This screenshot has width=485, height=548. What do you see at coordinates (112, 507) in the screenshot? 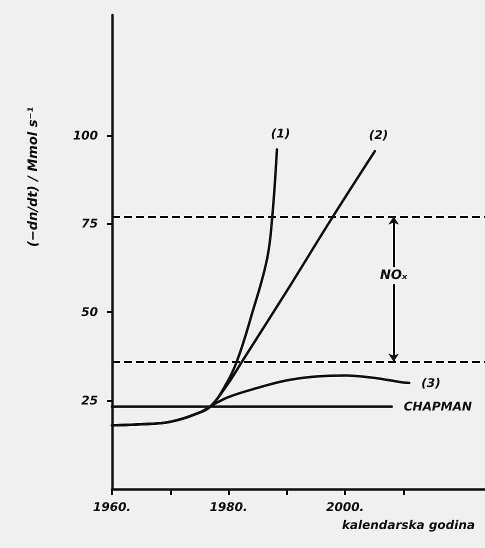
I see `x-tick-label: 1960.` at bounding box center [112, 507].